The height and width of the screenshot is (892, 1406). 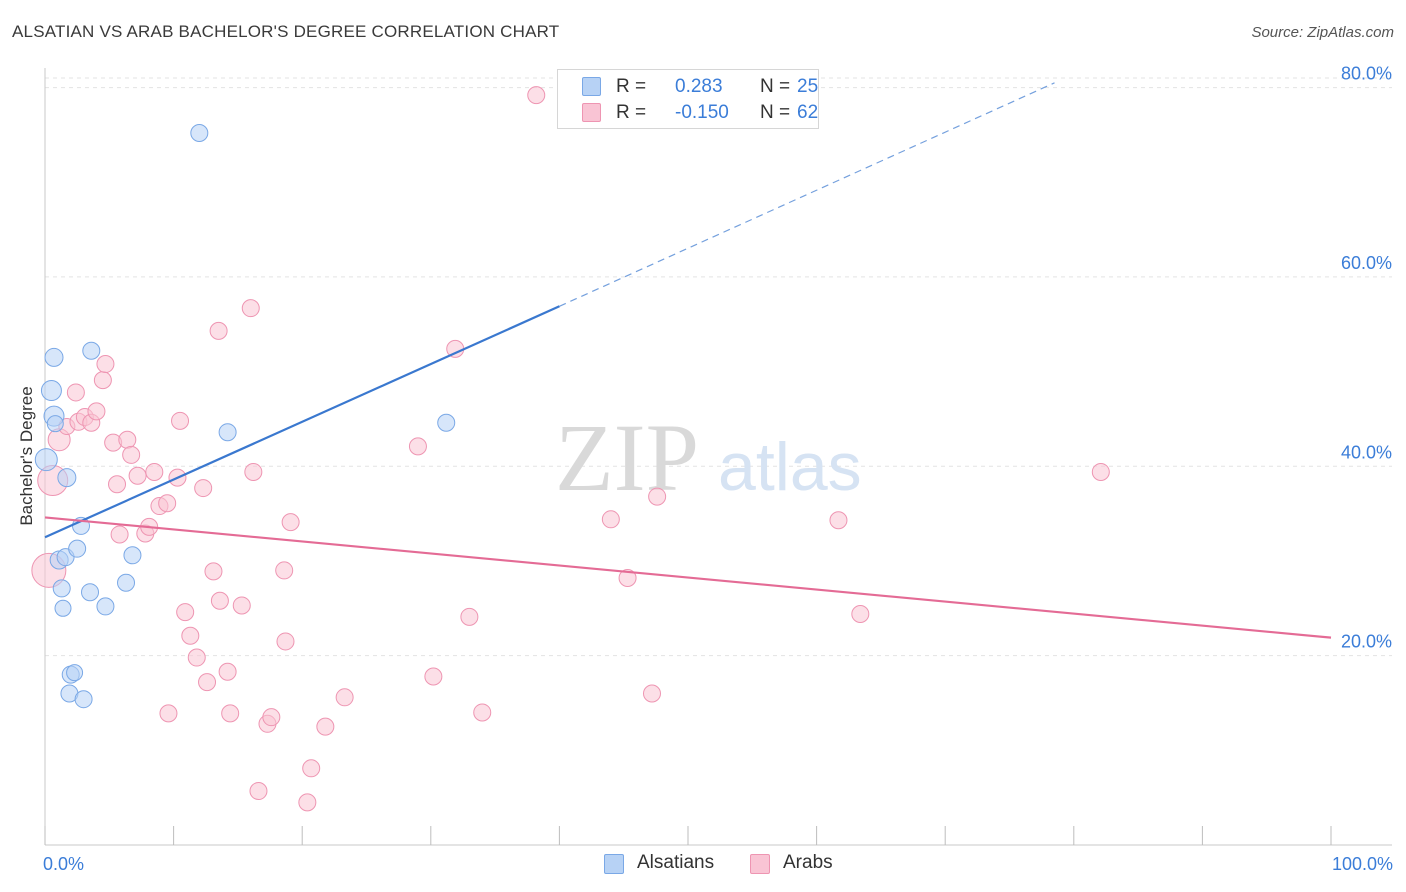 I want to click on watermark: ZIP atlas, so click(x=708, y=457).